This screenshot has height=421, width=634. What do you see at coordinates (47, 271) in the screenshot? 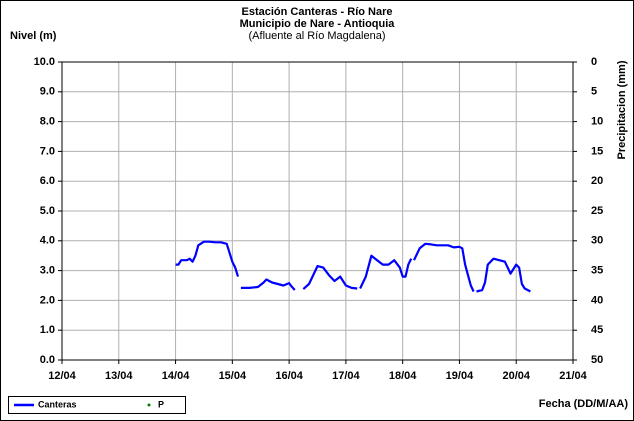
I see `y-tick-label: 3.0` at bounding box center [47, 271].